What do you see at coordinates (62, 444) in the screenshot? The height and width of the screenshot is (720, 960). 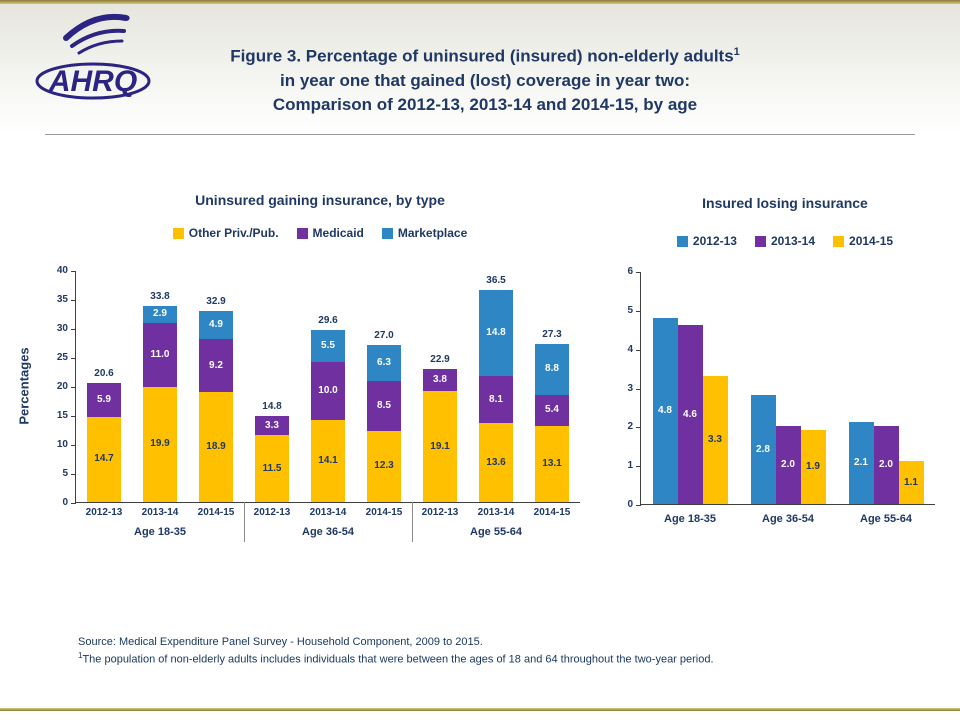 I see `y-tick-label: 10` at bounding box center [62, 444].